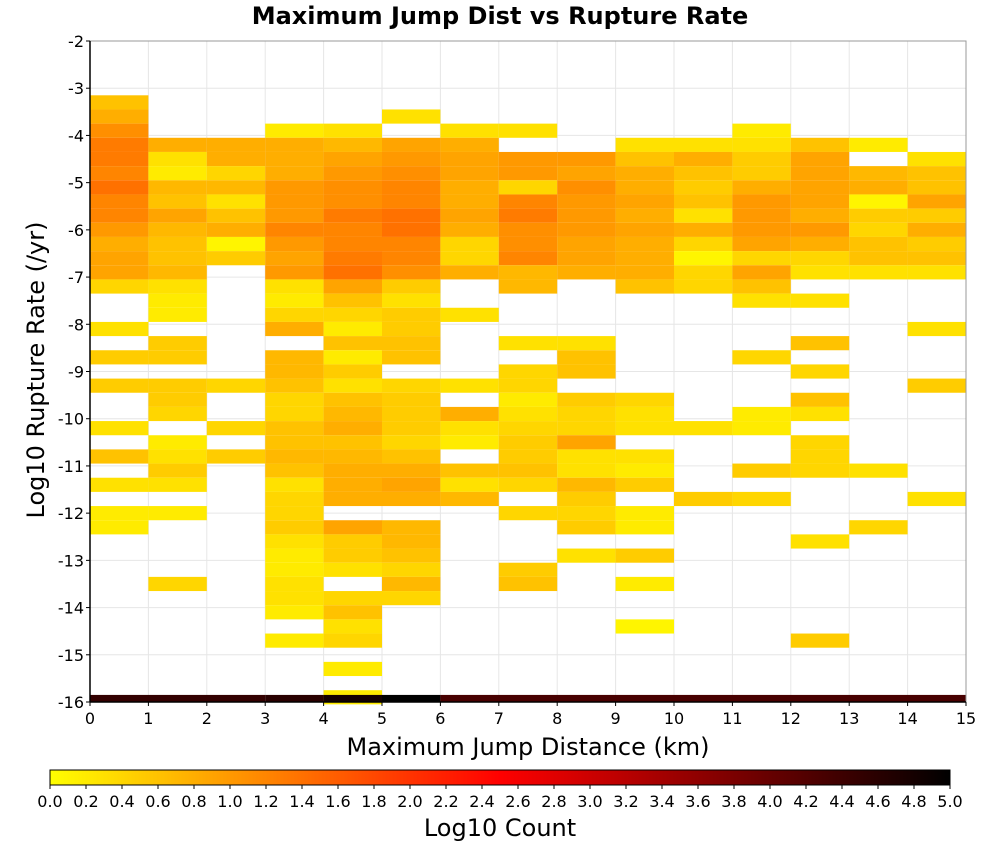  What do you see at coordinates (553, 801) in the screenshot?
I see `colorbar-tick-label: 2.8` at bounding box center [553, 801].